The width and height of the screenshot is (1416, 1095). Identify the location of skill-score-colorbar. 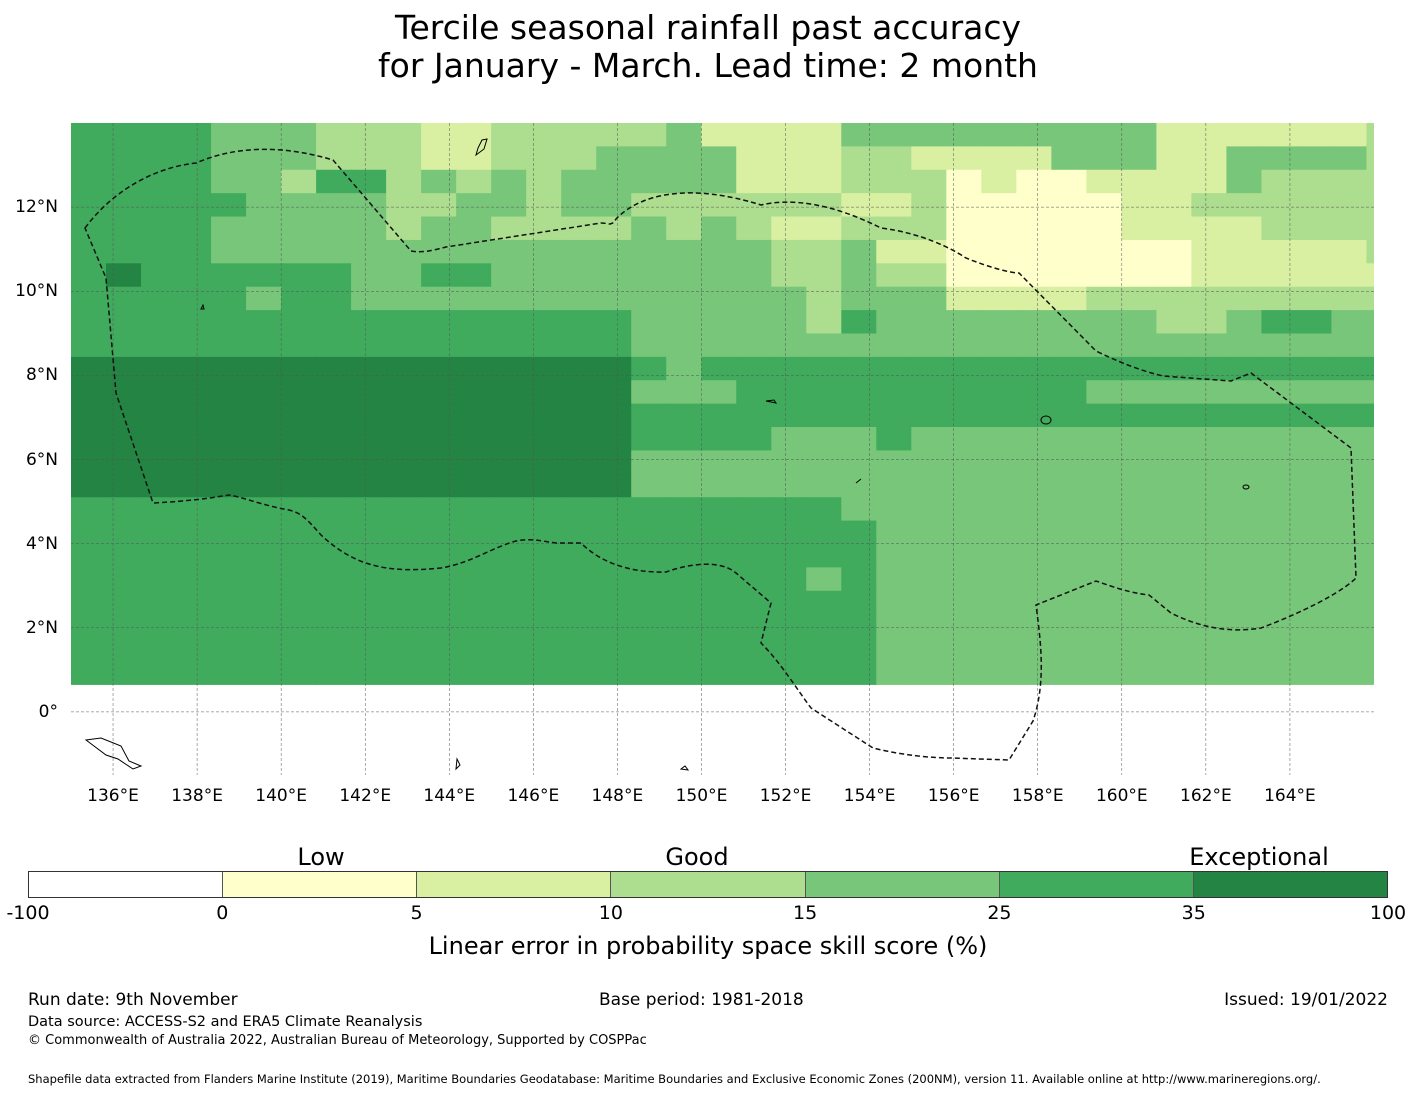
(708, 884).